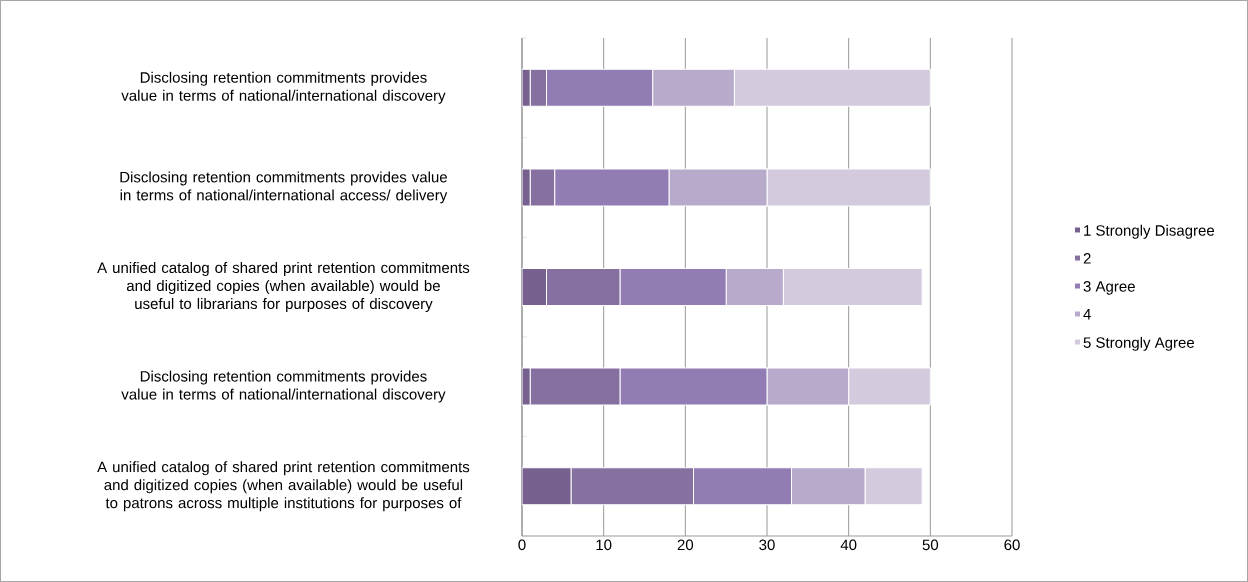  What do you see at coordinates (604, 545) in the screenshot?
I see `x-tick-label: 10` at bounding box center [604, 545].